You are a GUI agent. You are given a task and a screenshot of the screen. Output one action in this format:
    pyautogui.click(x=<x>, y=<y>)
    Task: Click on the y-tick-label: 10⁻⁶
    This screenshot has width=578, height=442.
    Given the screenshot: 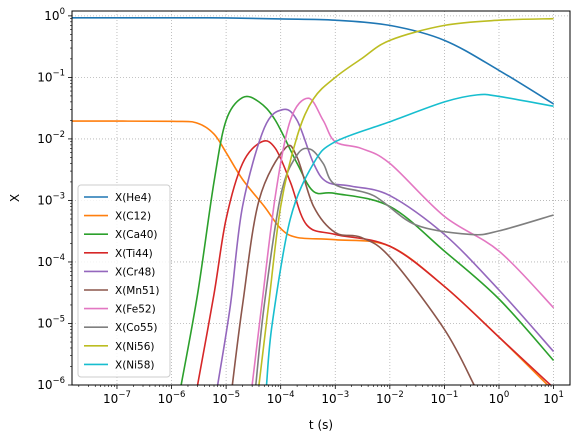 What is the action you would take?
    pyautogui.click(x=51, y=384)
    